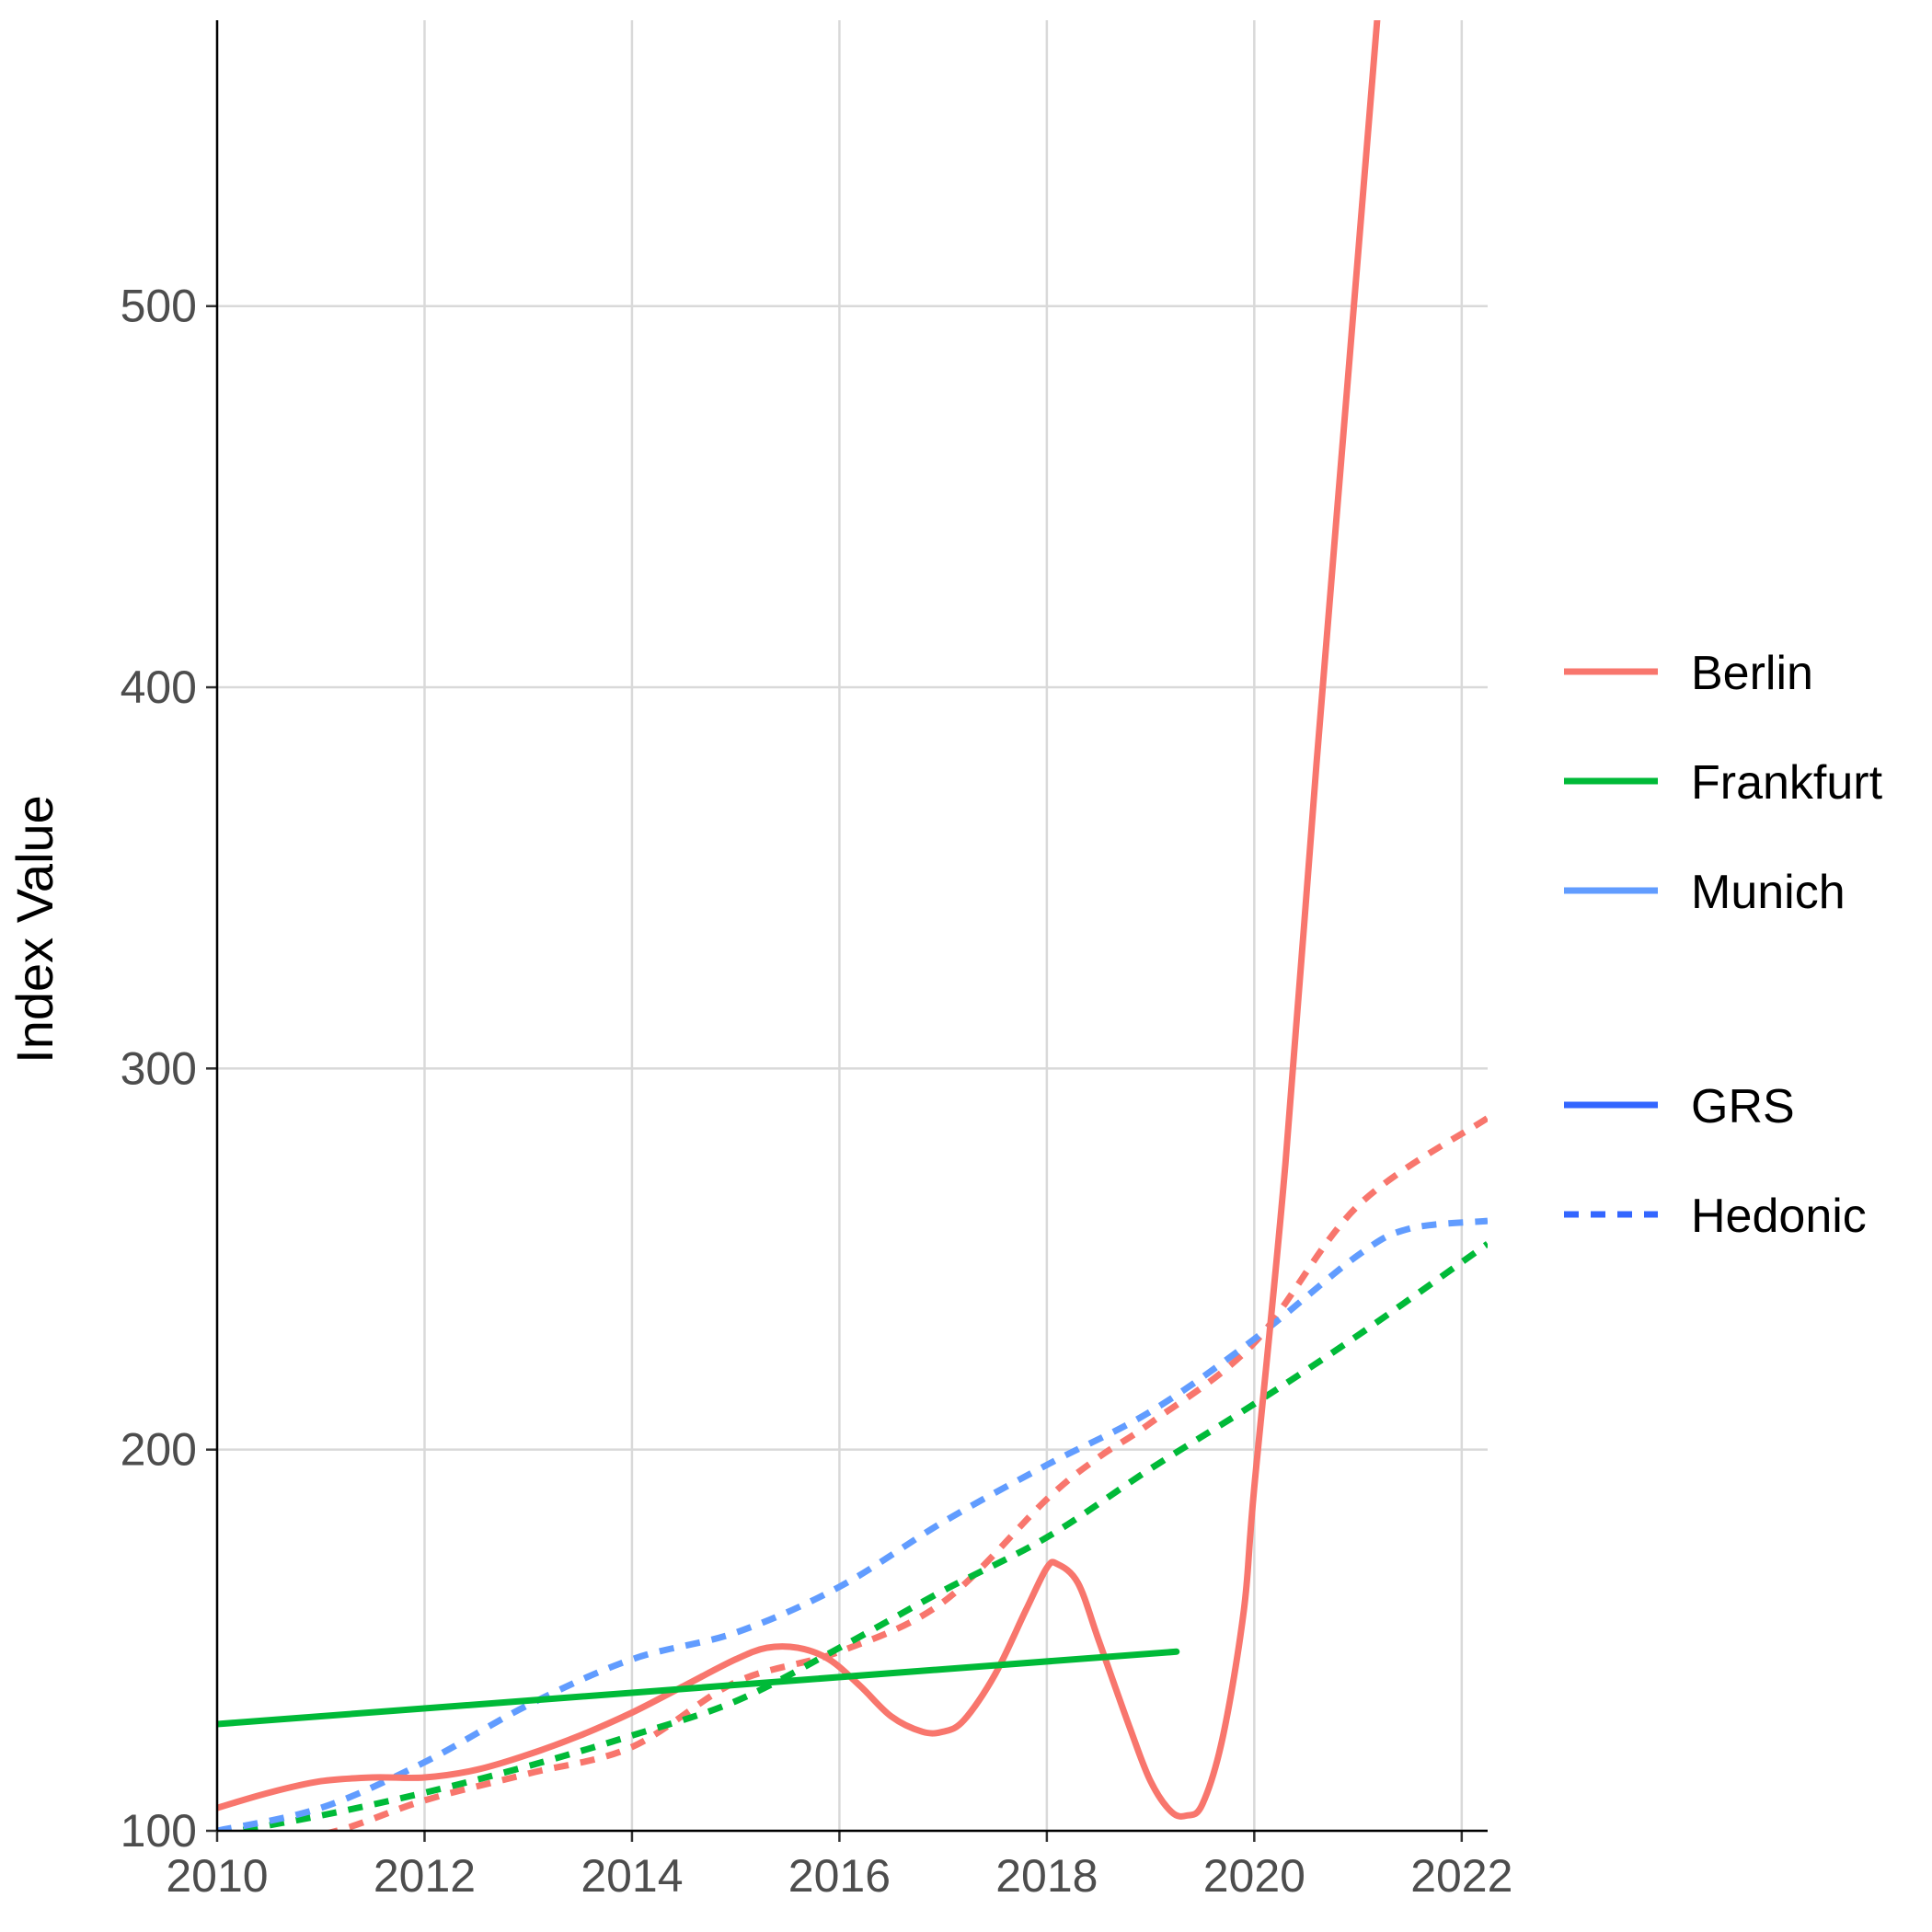 The height and width of the screenshot is (1932, 1932). What do you see at coordinates (159, 1450) in the screenshot?
I see `y-tick-label: 200` at bounding box center [159, 1450].